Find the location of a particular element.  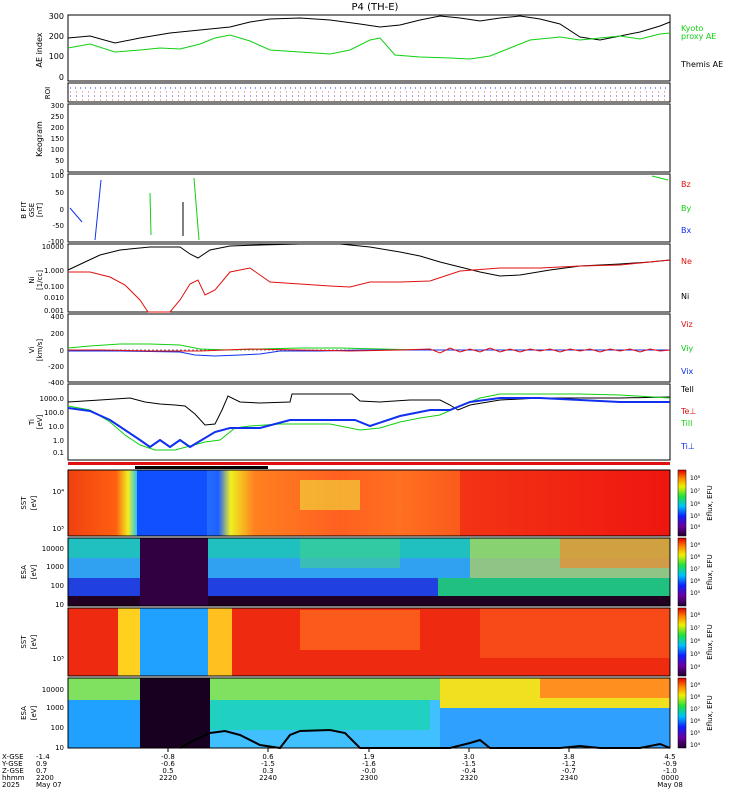

sst-ion-spectrogram: SST [eV] 10⁵ is located at coordinates (345, 642).